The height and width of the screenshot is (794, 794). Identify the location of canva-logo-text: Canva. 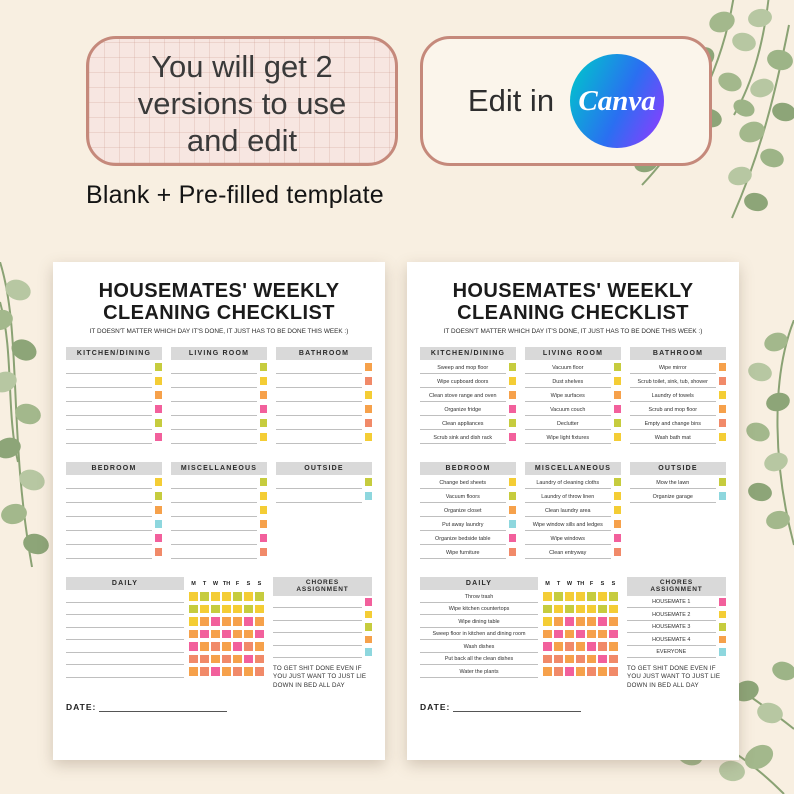
(617, 100).